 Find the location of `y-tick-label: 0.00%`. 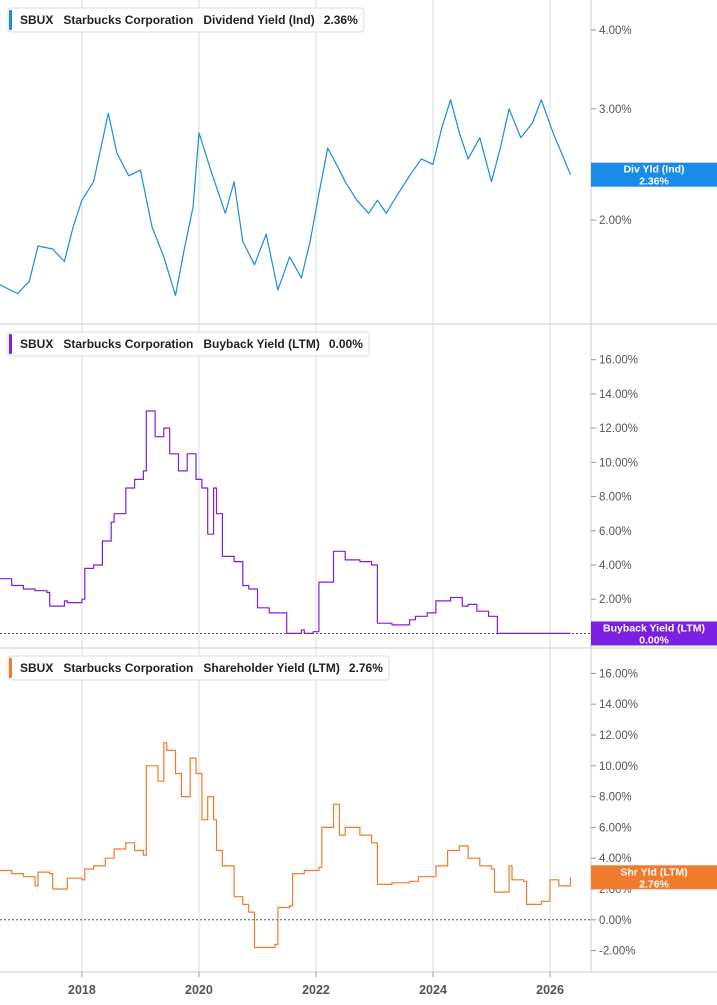

y-tick-label: 0.00% is located at coordinates (615, 921).